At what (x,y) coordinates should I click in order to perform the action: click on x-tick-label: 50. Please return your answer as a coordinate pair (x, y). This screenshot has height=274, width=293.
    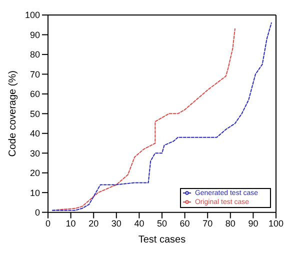
    Looking at the image, I should click on (162, 223).